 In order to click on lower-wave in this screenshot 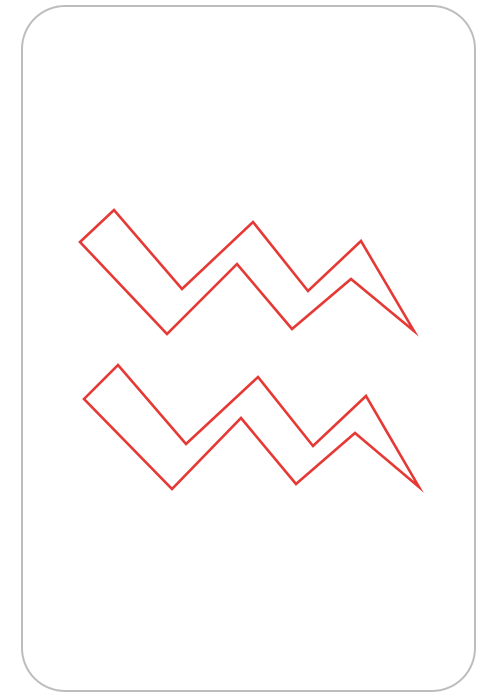, I will do `click(253, 428)`.